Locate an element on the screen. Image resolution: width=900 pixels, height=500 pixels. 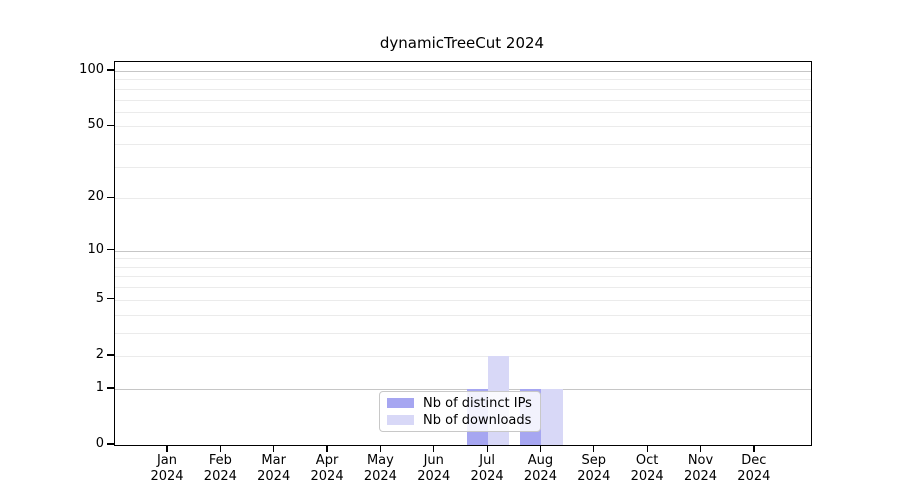
y-tick-label-2: 2 is located at coordinates (99, 354).